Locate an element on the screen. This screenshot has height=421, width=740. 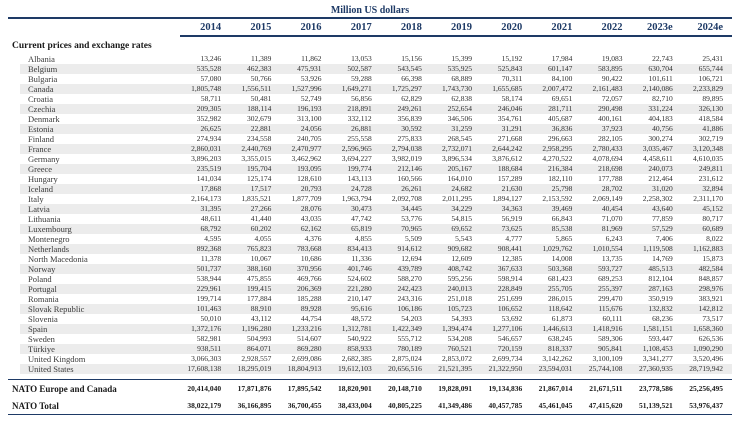
value-cell: 524,602 is located at coordinates (359, 278).